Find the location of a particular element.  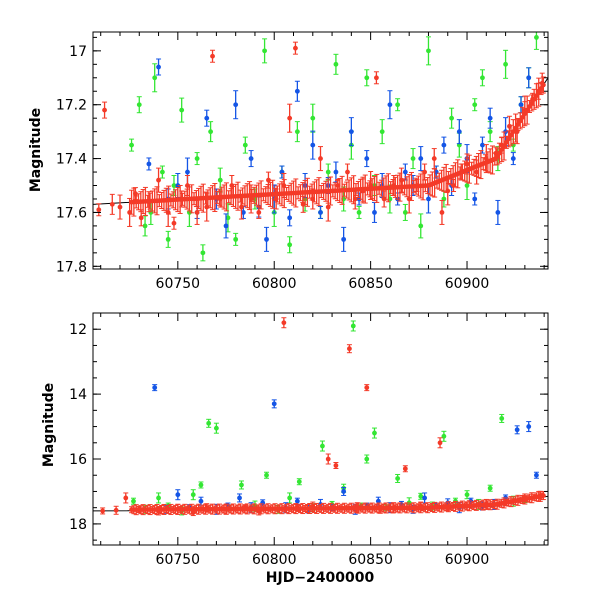

top-xtick-label: 60800 is located at coordinates (274, 284).